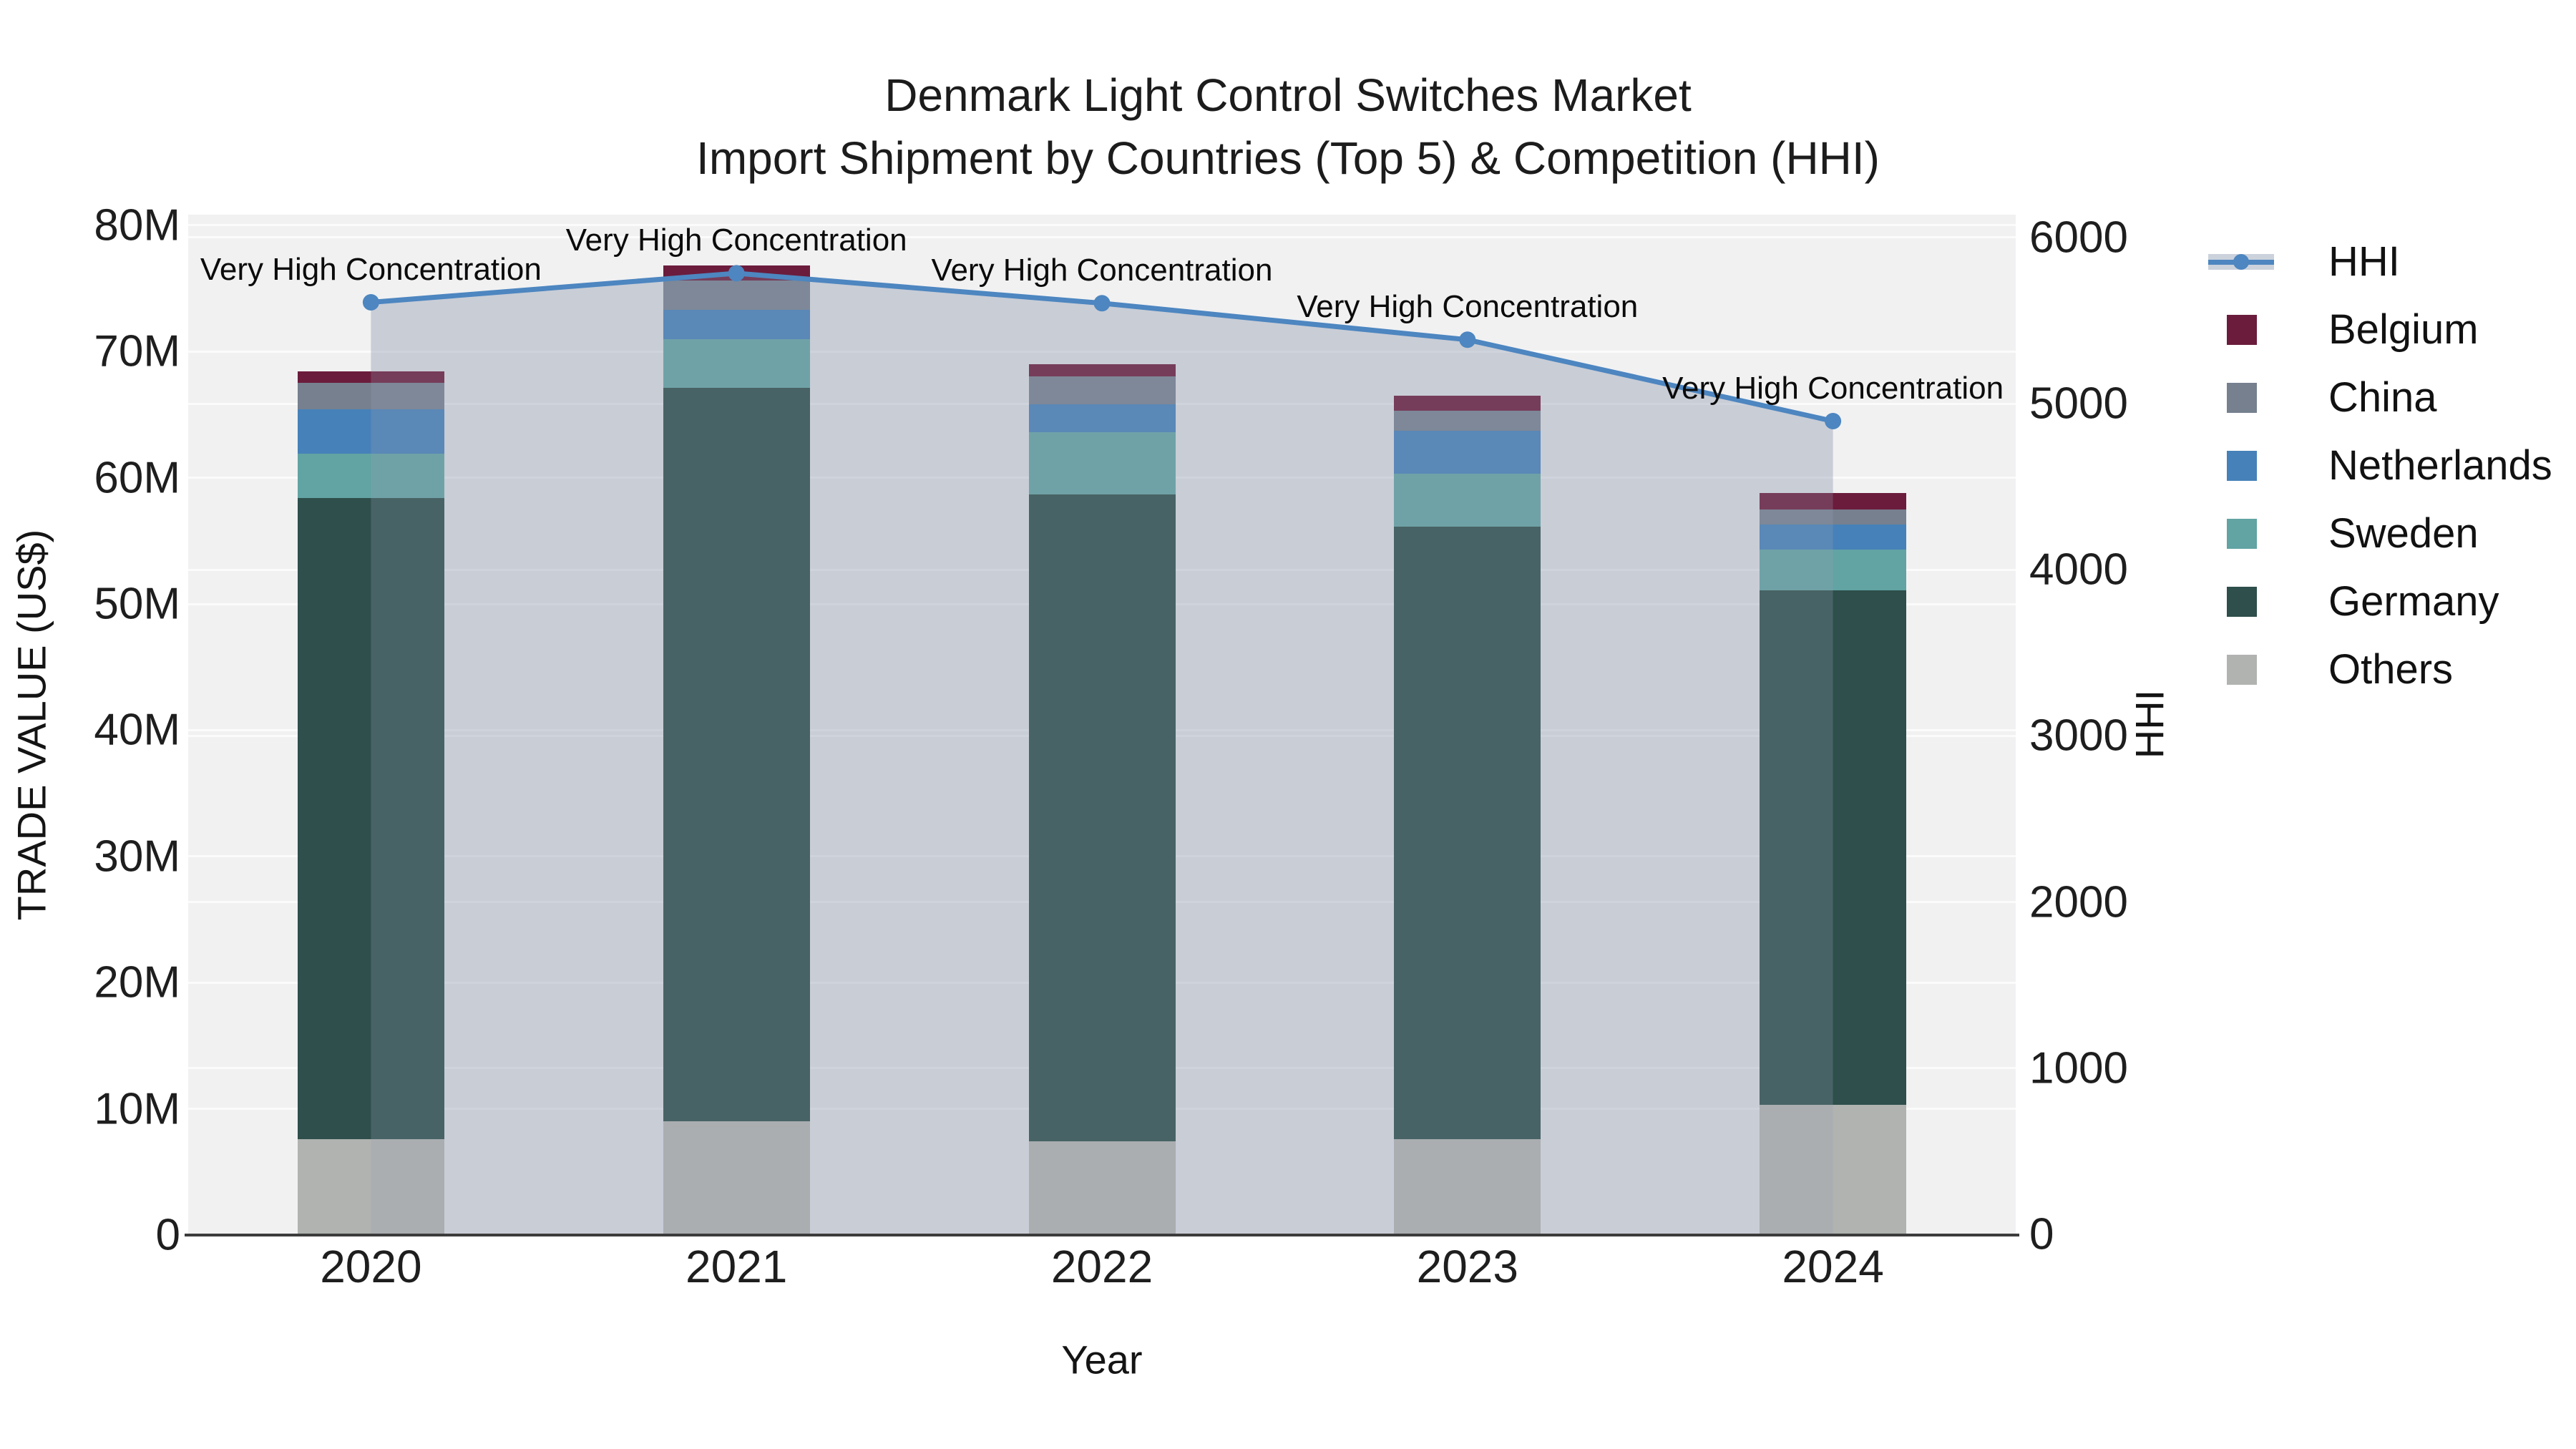  What do you see at coordinates (137, 225) in the screenshot?
I see `ytick-left-80M: 80M` at bounding box center [137, 225].